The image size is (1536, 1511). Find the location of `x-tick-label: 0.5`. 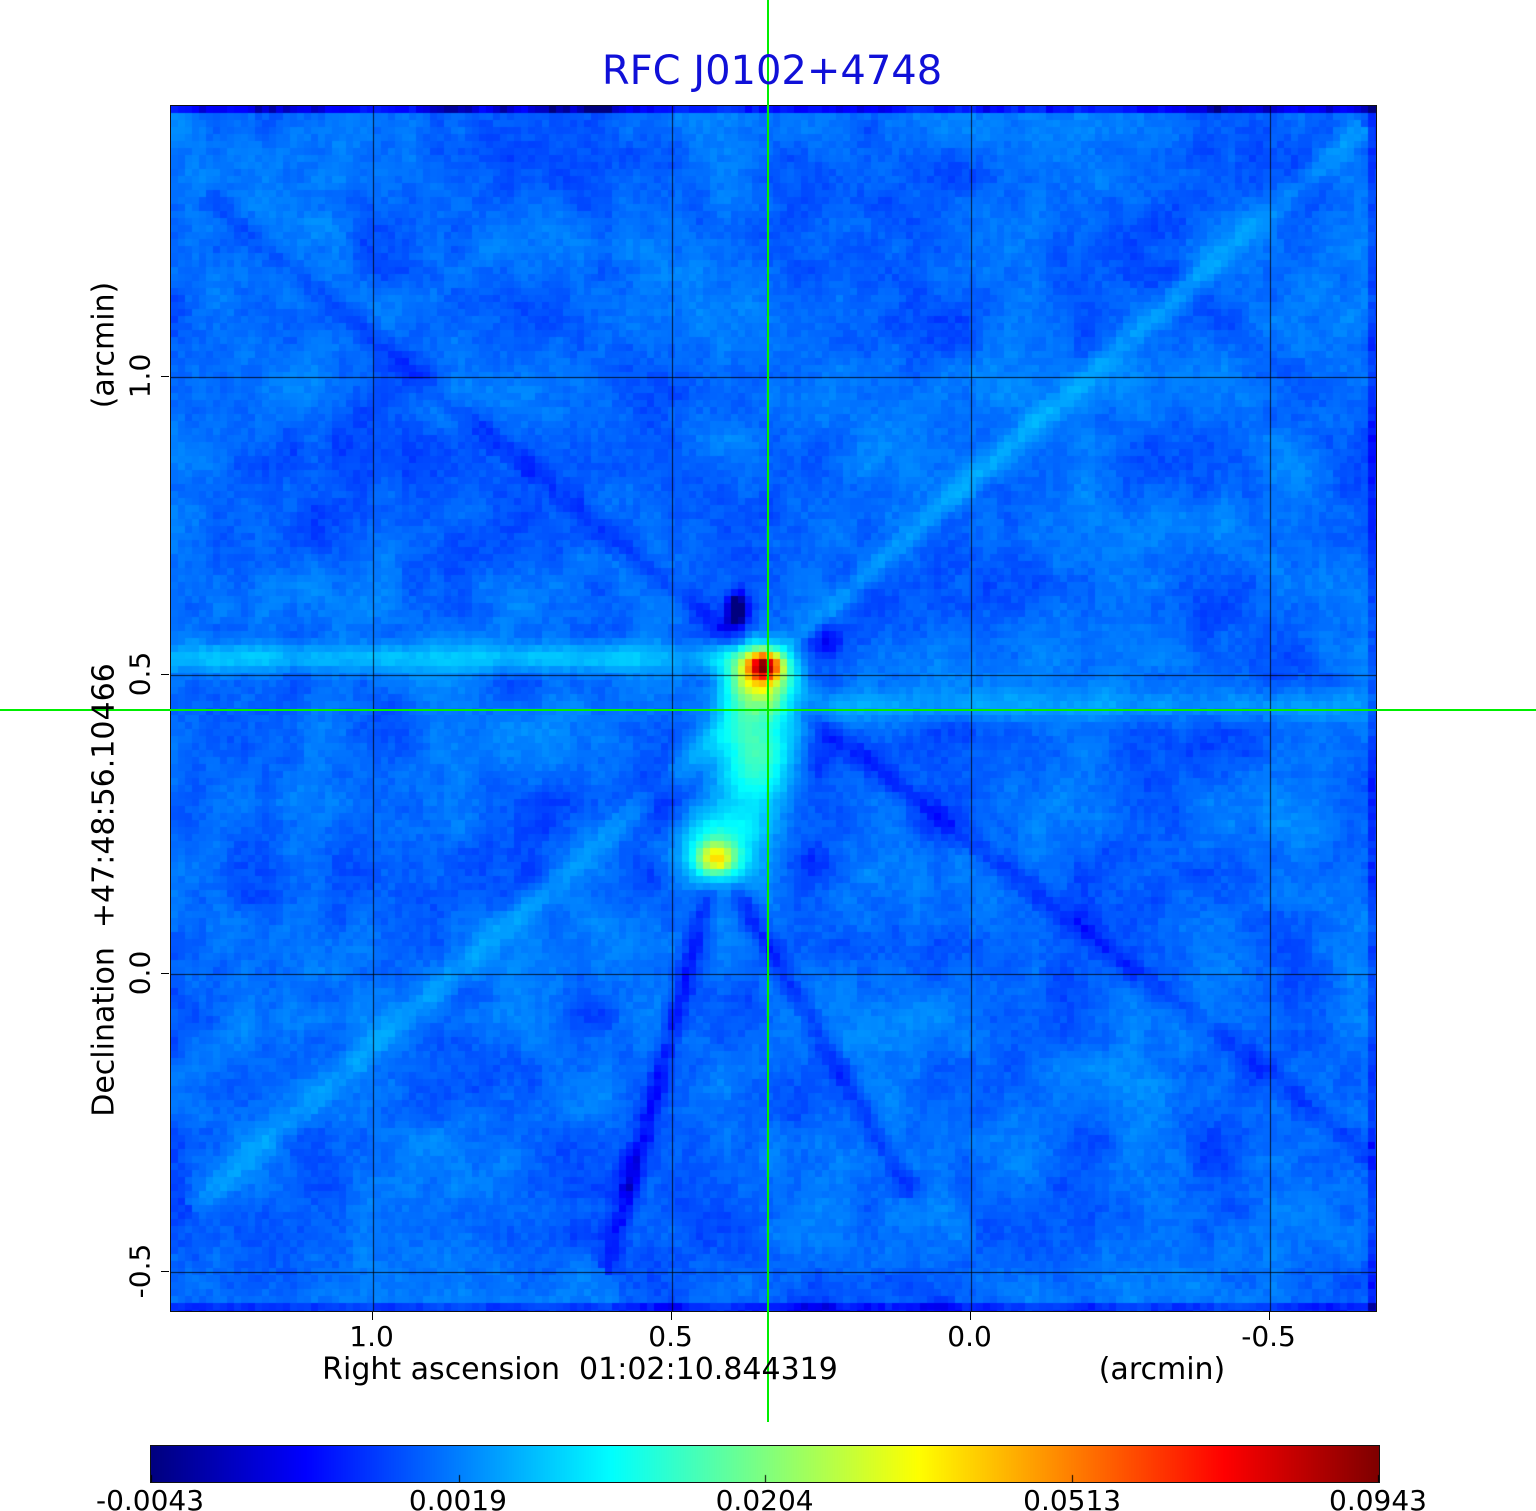

x-tick-label: 0.5 is located at coordinates (670, 1336).